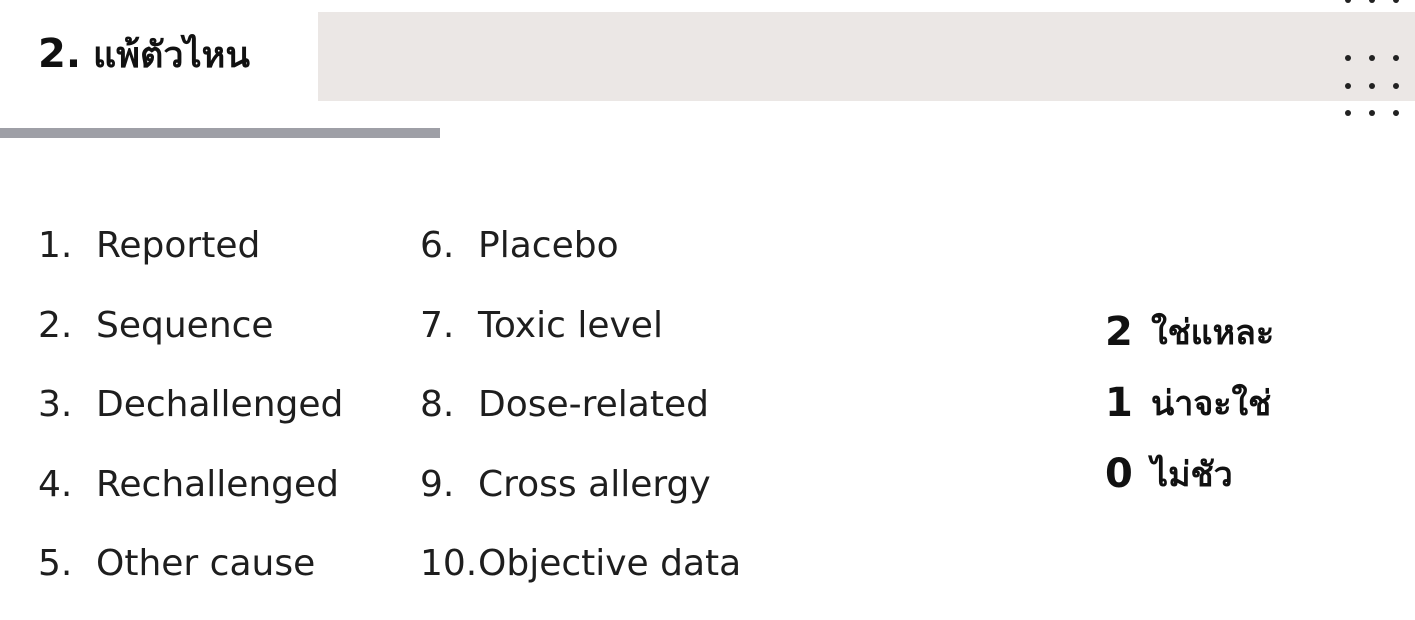  Describe the element at coordinates (1119, 402) in the screenshot. I see `score-value: 1` at that location.